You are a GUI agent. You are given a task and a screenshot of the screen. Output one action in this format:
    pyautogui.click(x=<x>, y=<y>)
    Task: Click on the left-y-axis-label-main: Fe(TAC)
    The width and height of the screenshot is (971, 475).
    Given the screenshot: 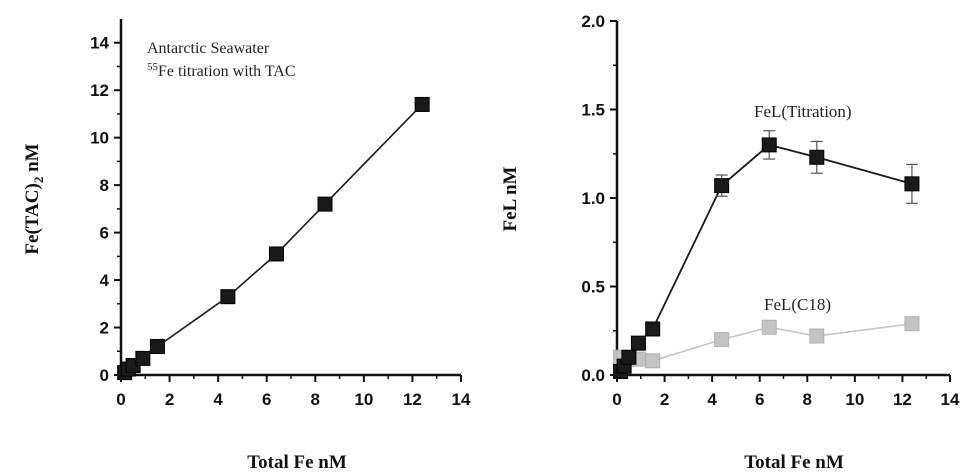 What is the action you would take?
    pyautogui.click(x=32, y=218)
    